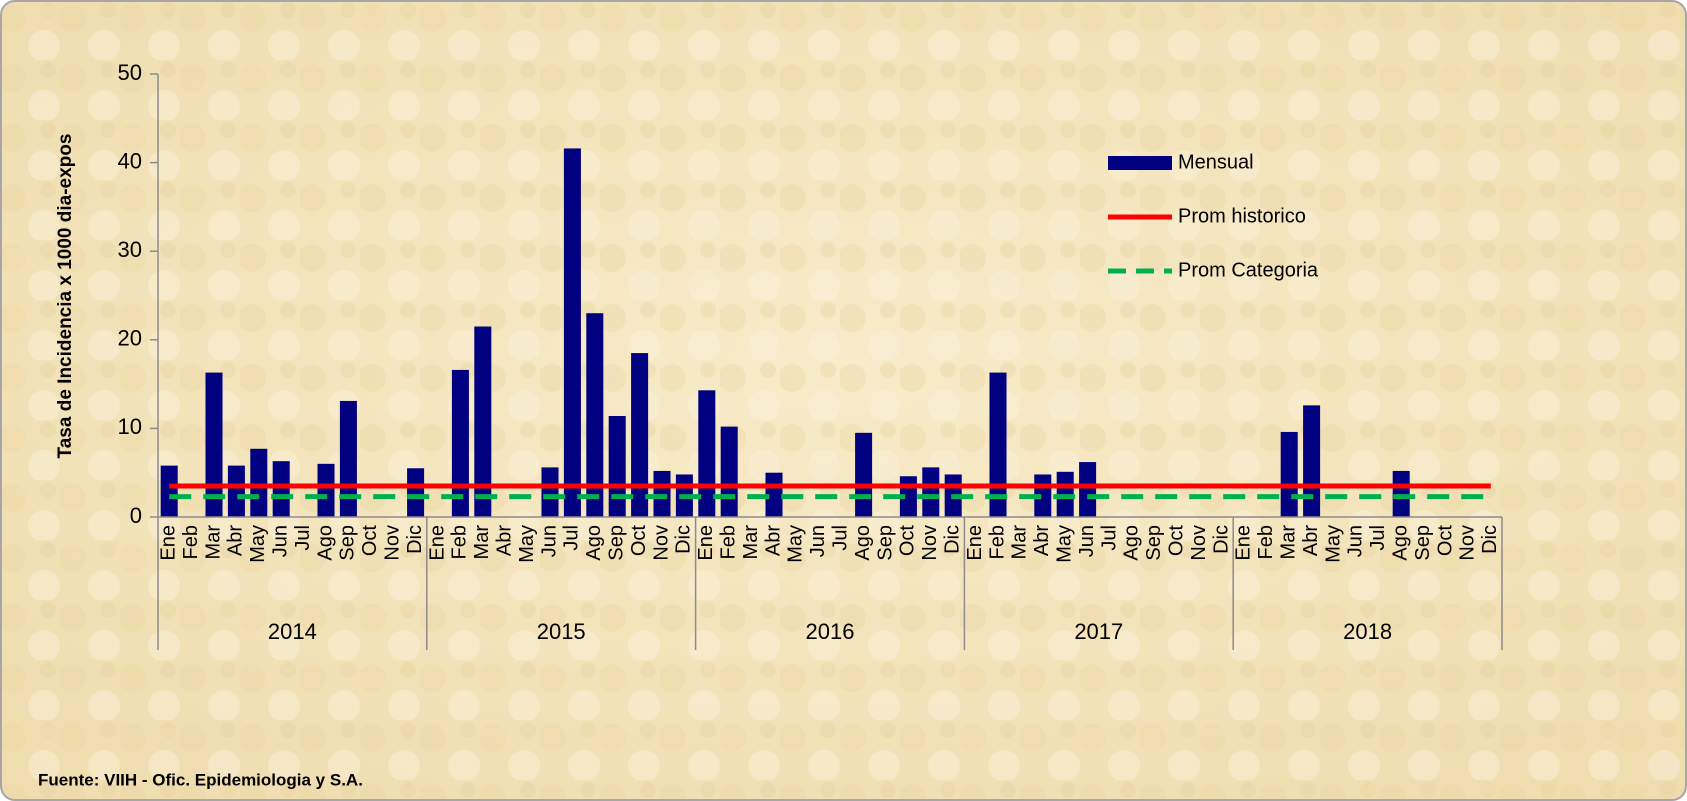 The width and height of the screenshot is (1687, 801). What do you see at coordinates (65, 296) in the screenshot?
I see `y-axis-title: Tasa de Incidencia x 1000 dia-expos` at bounding box center [65, 296].